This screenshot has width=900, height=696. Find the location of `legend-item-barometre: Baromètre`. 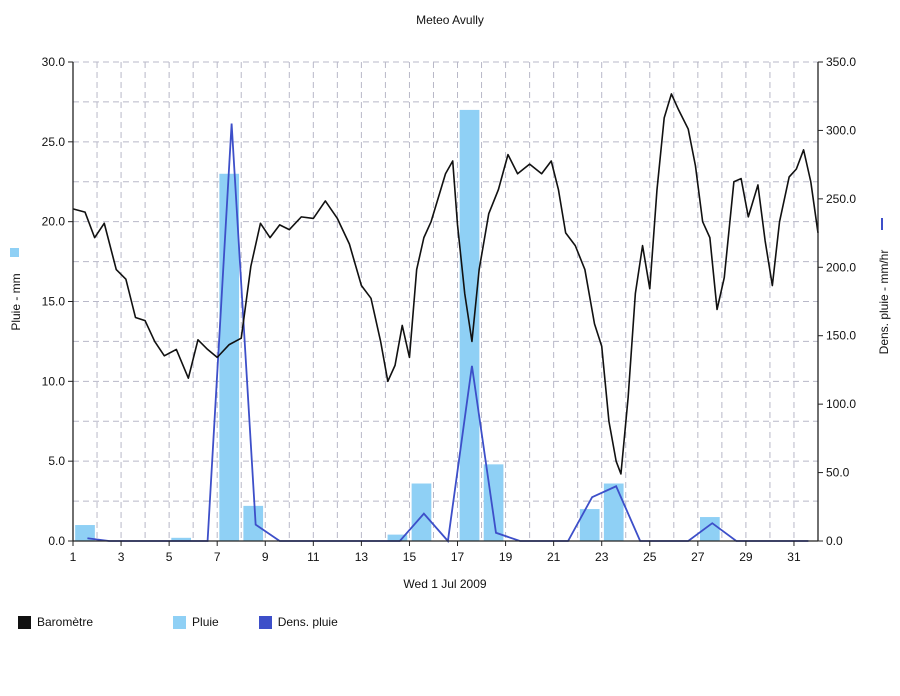

legend-item-barometre: Baromètre is located at coordinates (55, 622).